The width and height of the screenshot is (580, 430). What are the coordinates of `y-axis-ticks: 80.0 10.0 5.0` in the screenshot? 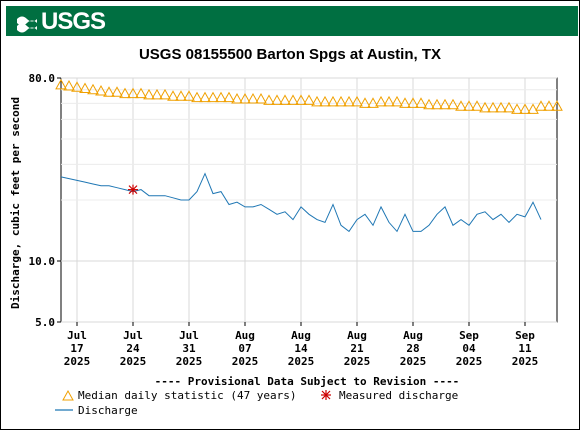 It's located at (45, 200).